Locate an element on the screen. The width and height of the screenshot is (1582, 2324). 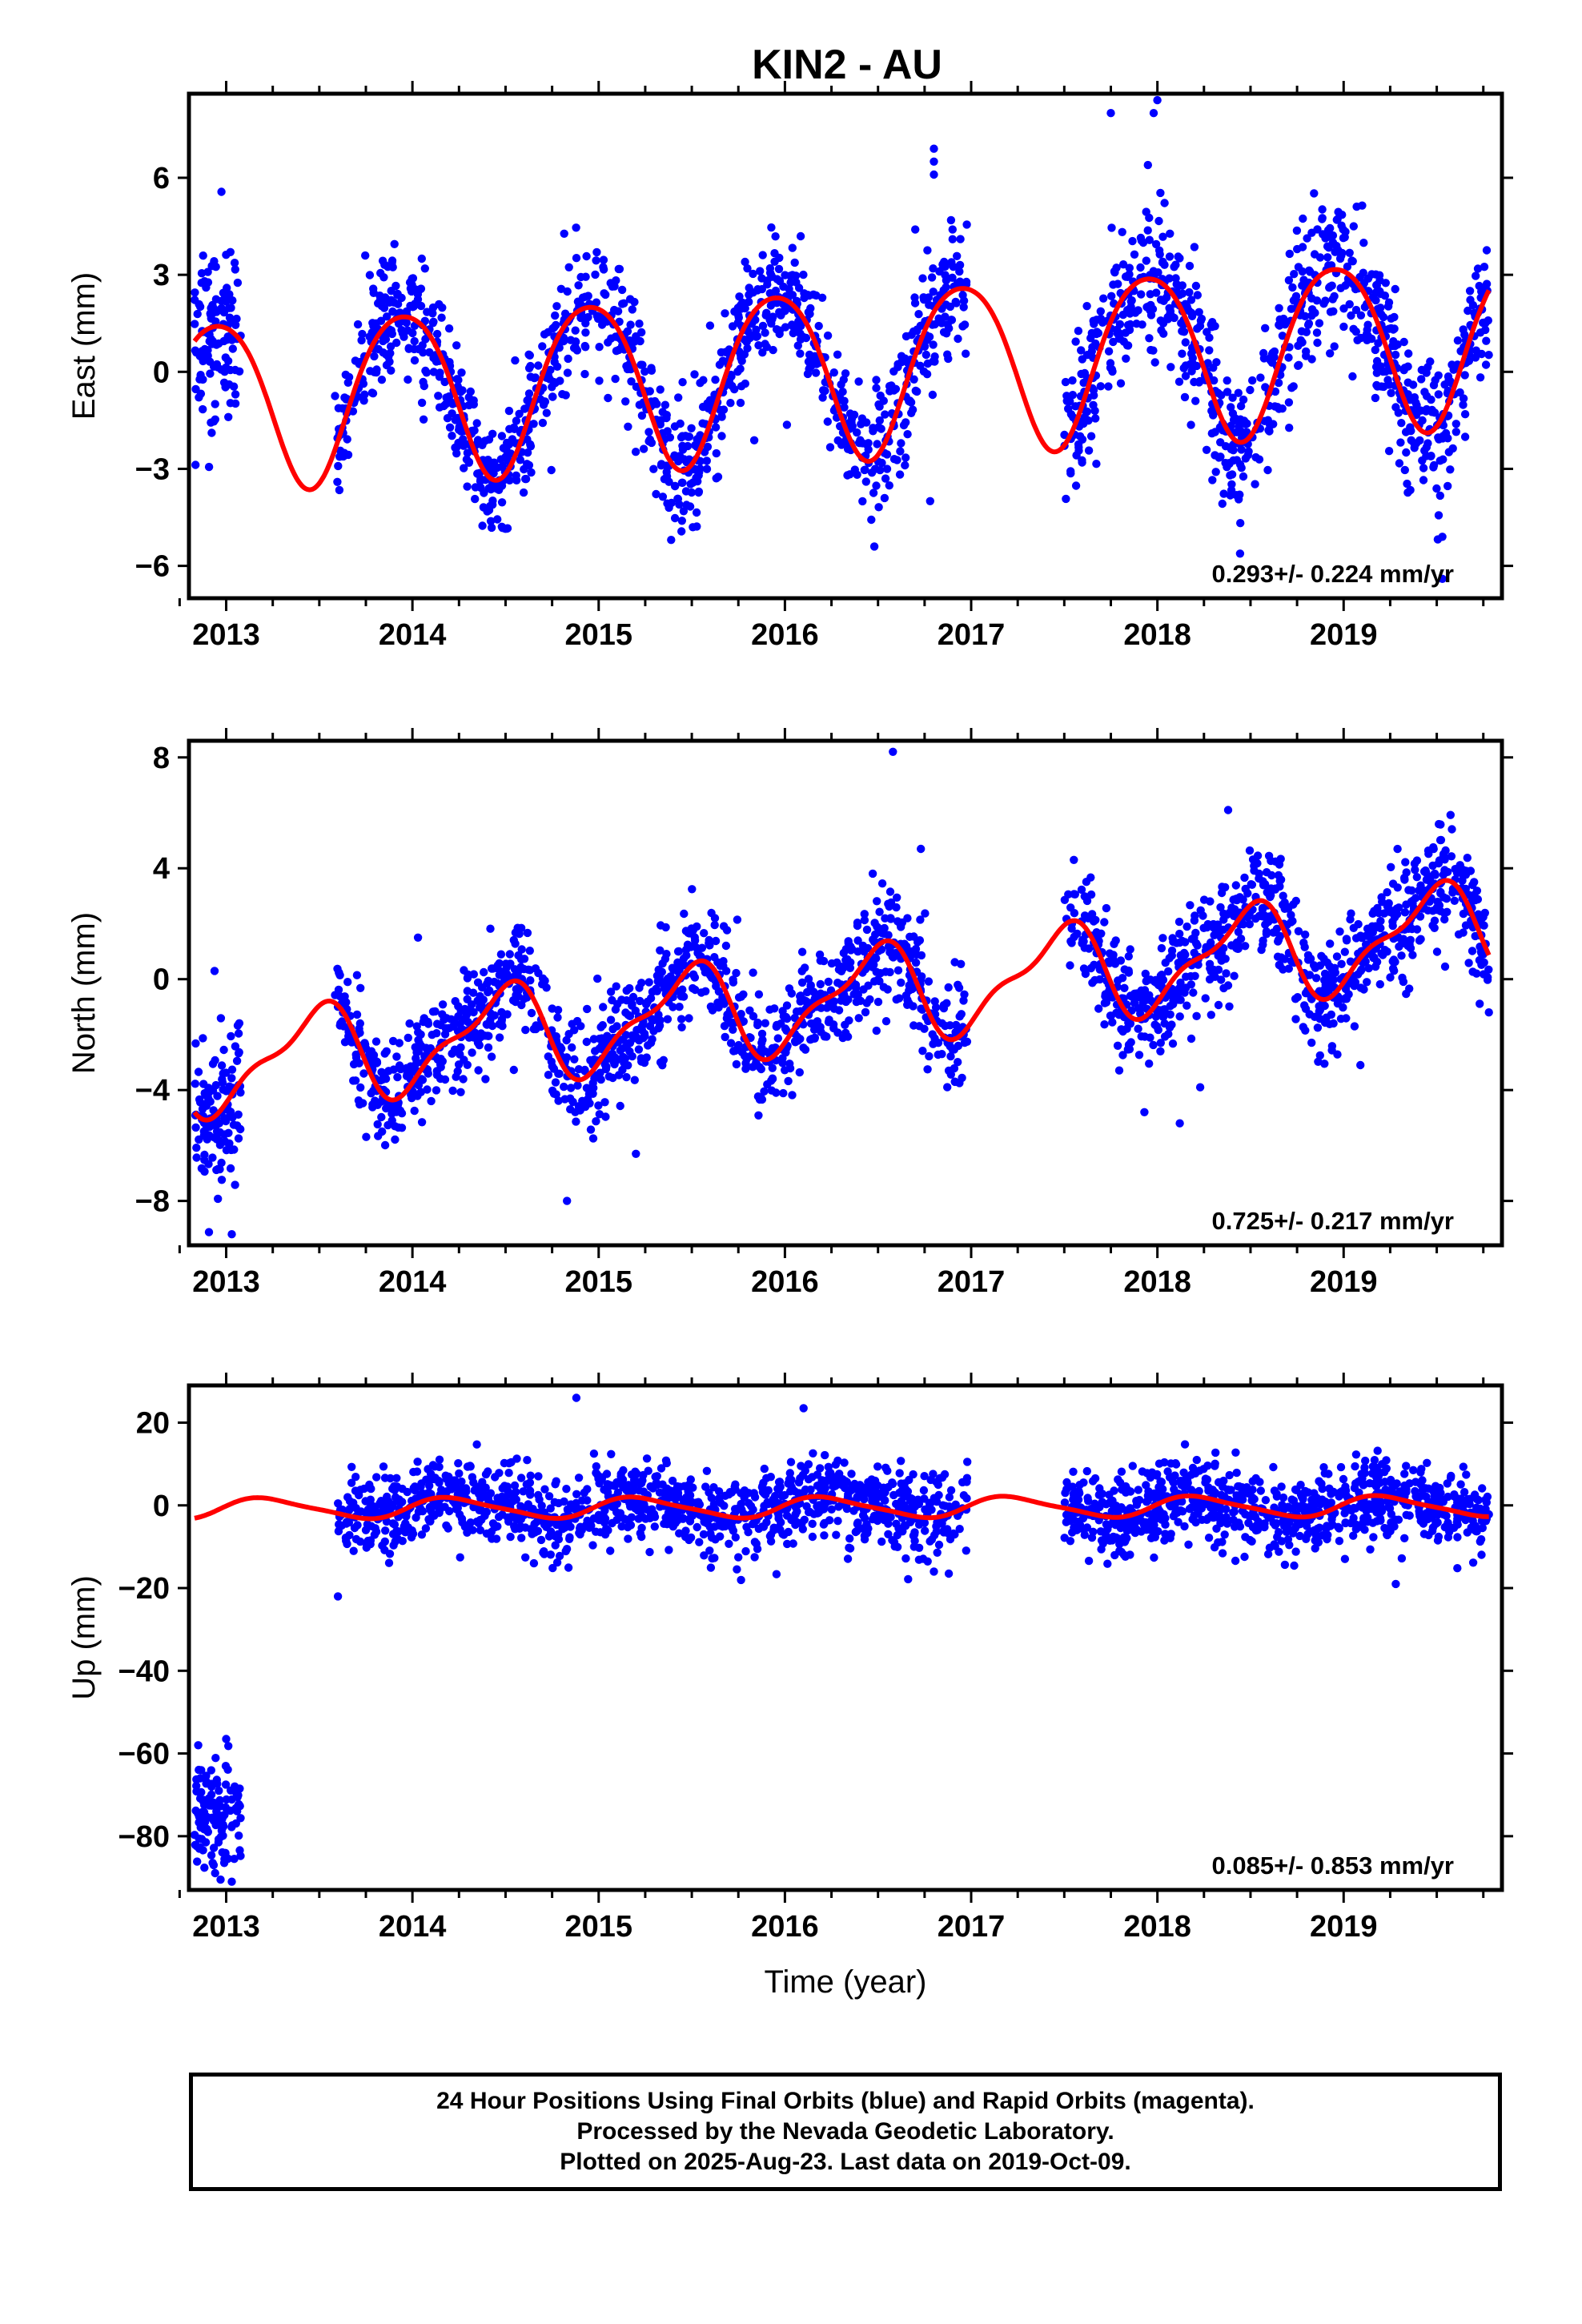
x-tick-label: 2014 is located at coordinates (413, 1282).